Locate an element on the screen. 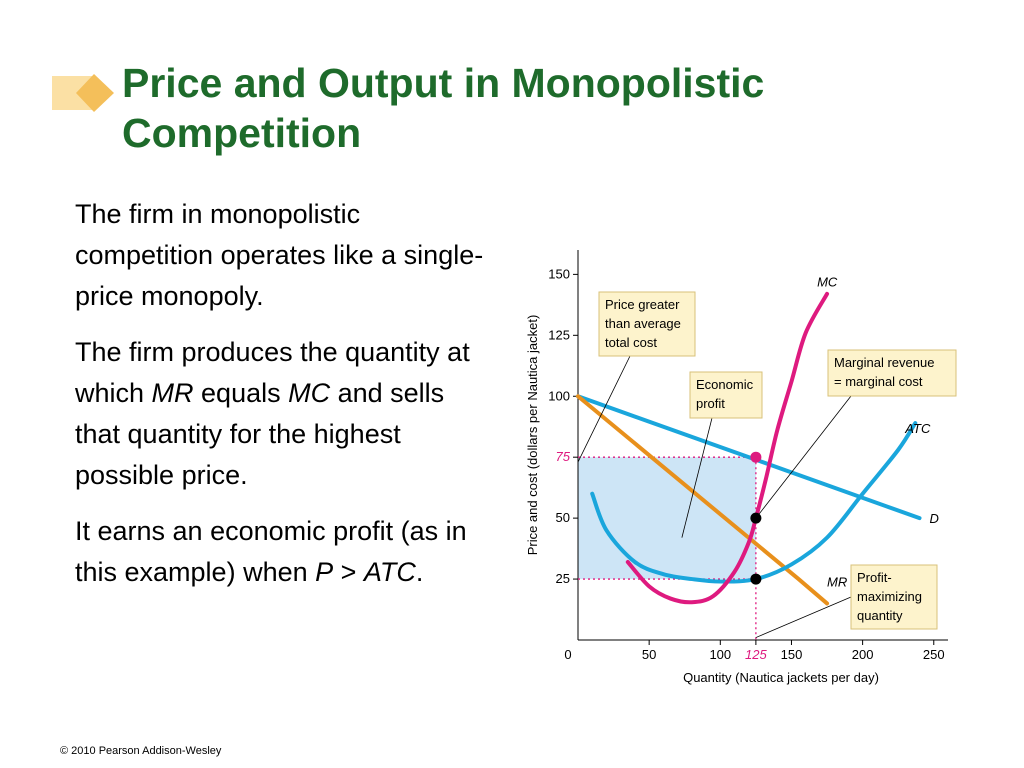 The width and height of the screenshot is (1024, 768). callout-box-mr-equals-mc is located at coordinates (892, 373).